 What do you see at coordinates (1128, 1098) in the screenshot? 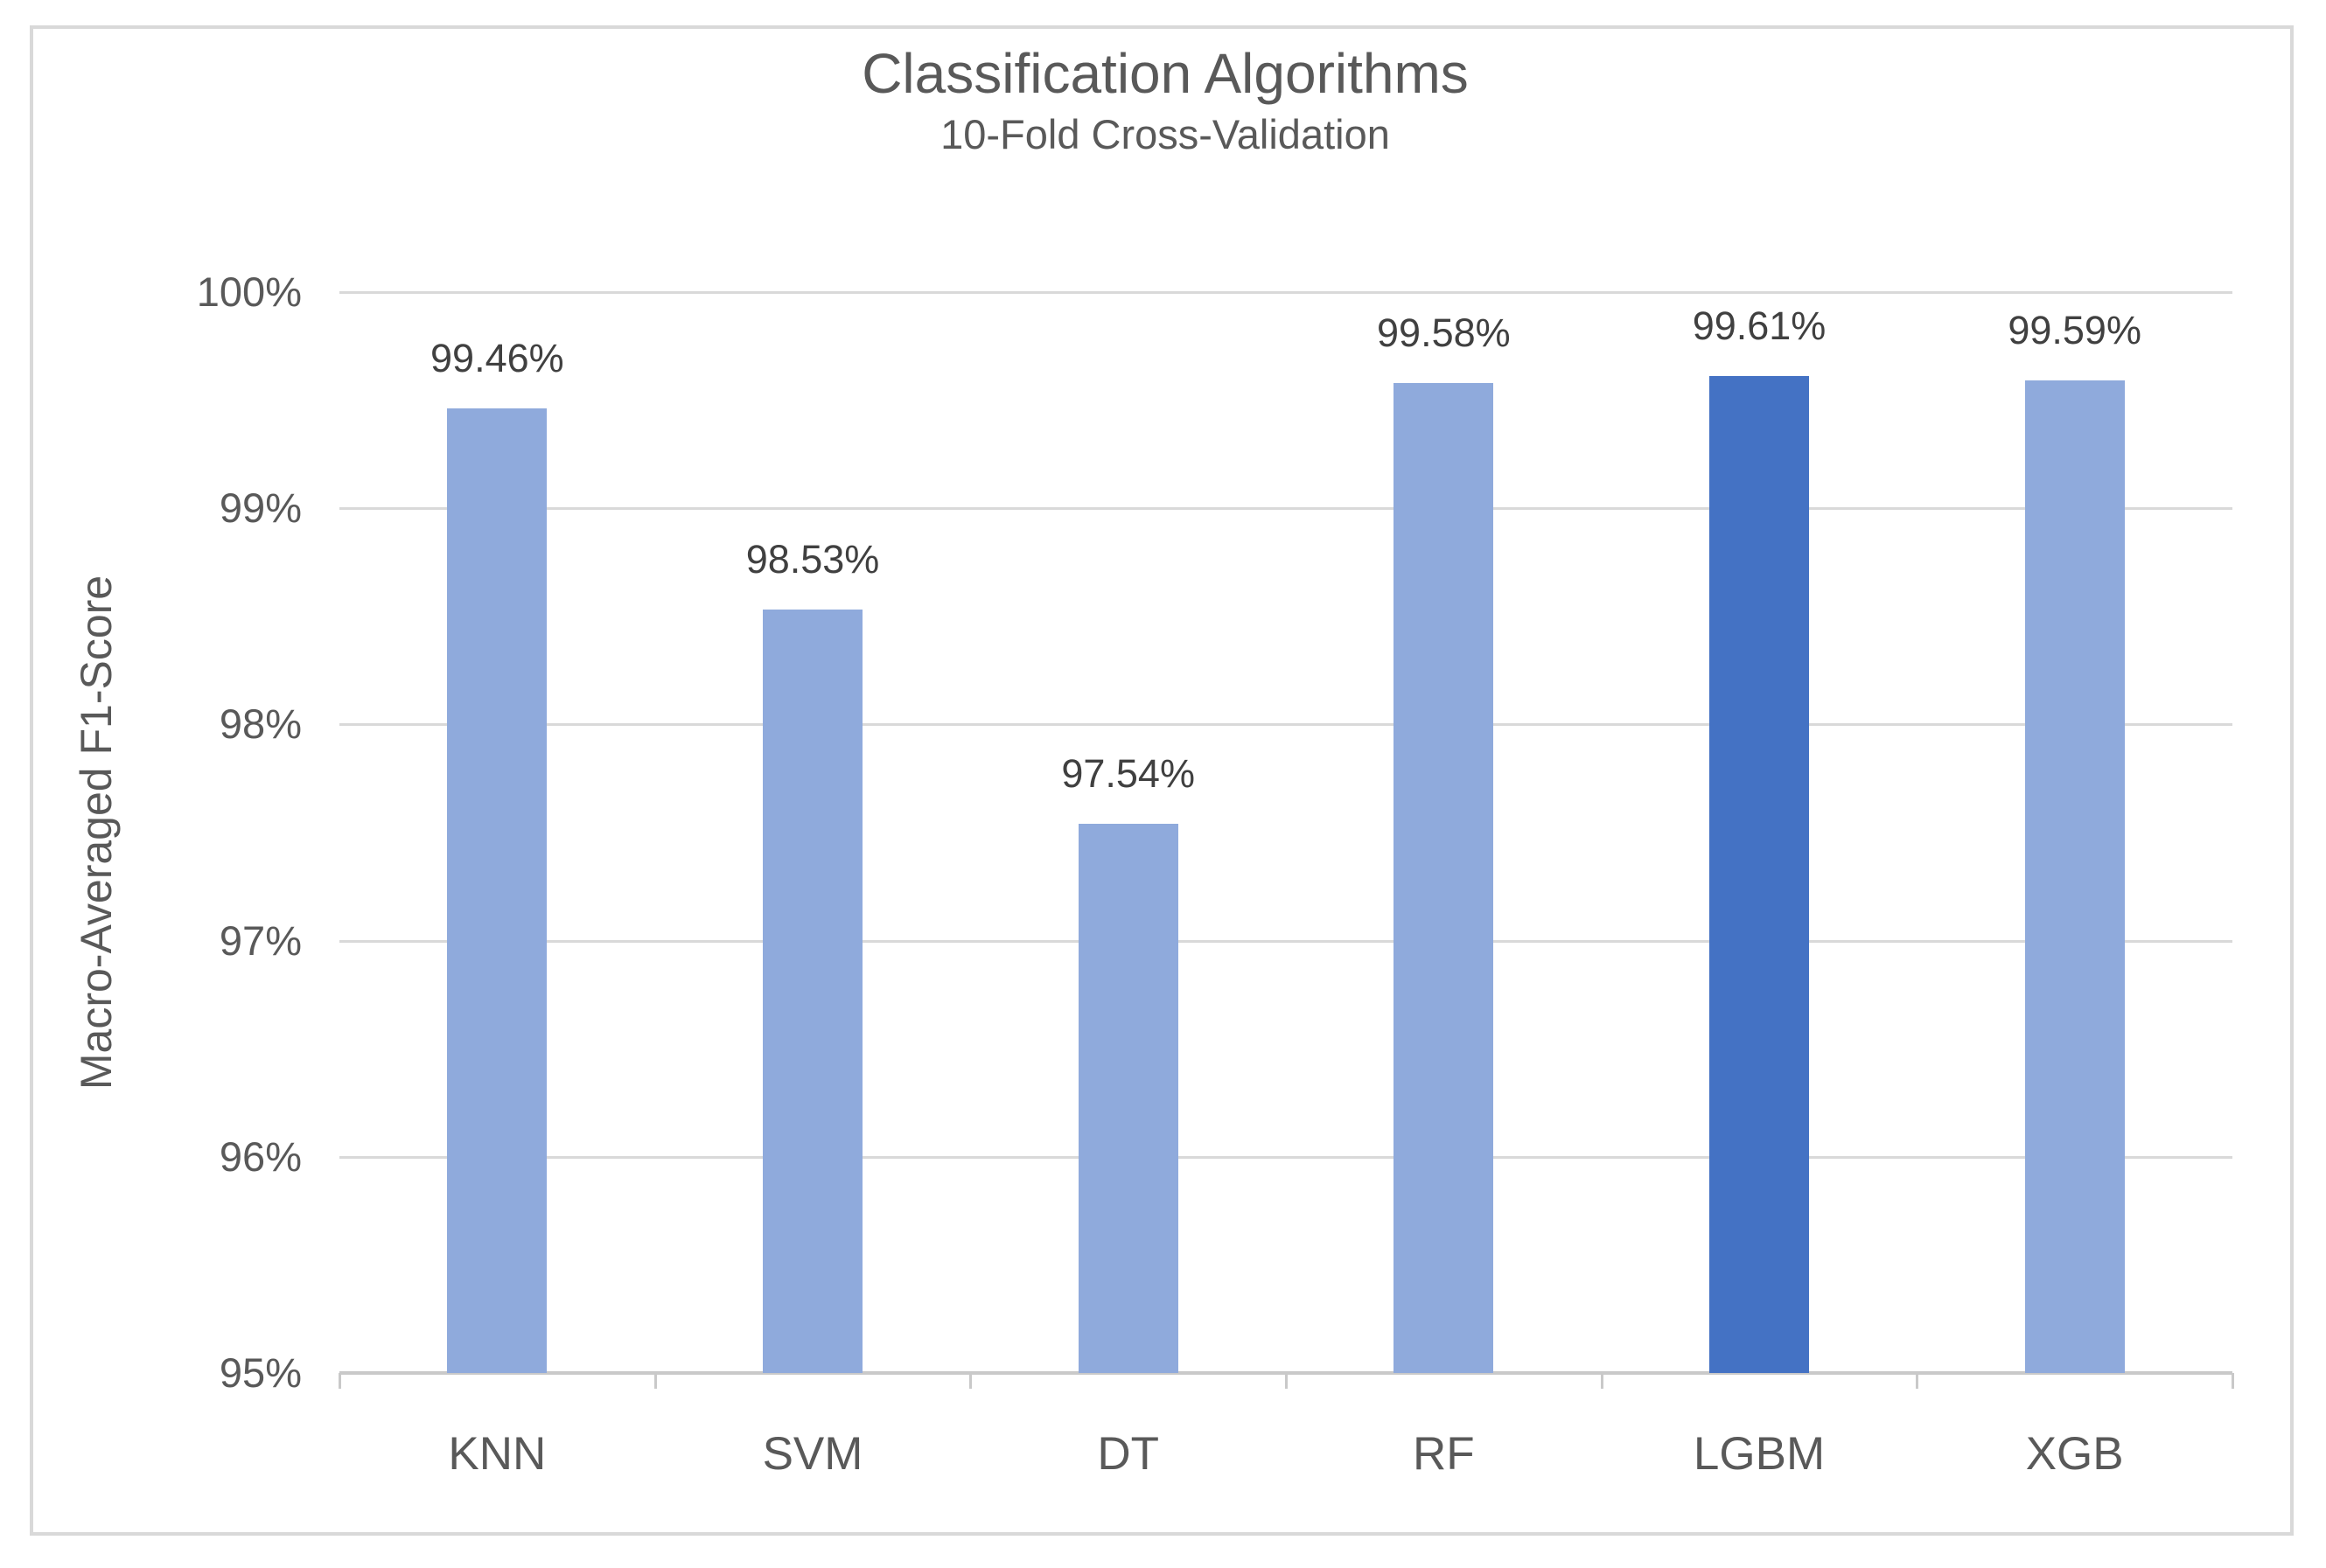
I see `bar-dt` at bounding box center [1128, 1098].